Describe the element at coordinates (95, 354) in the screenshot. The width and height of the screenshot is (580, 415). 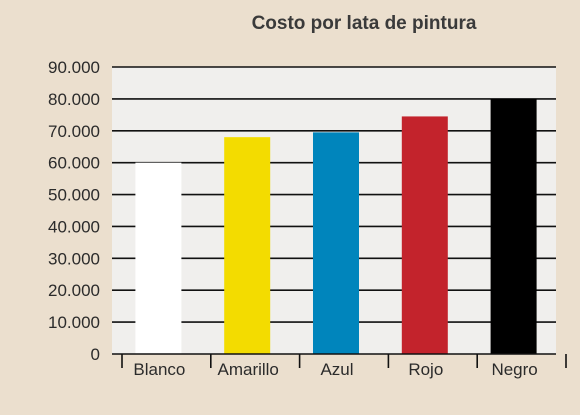
I see `y-tick-label: 0` at that location.